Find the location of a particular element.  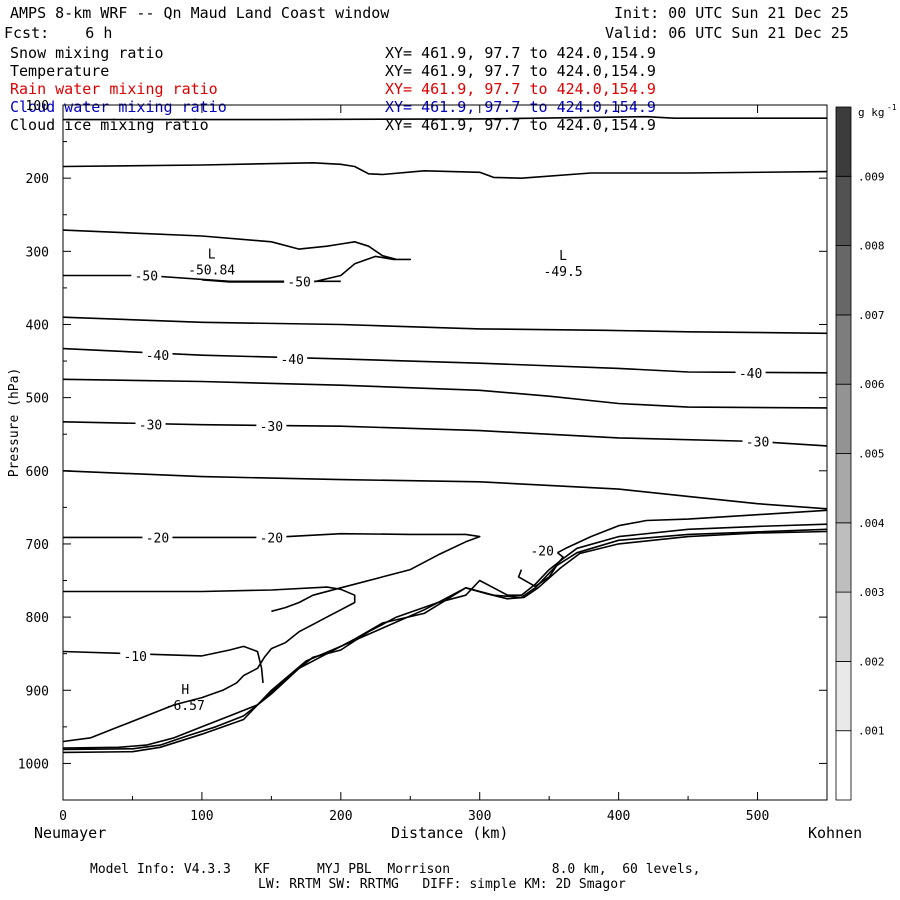

x-tick-label-100: 100 is located at coordinates (201, 816).